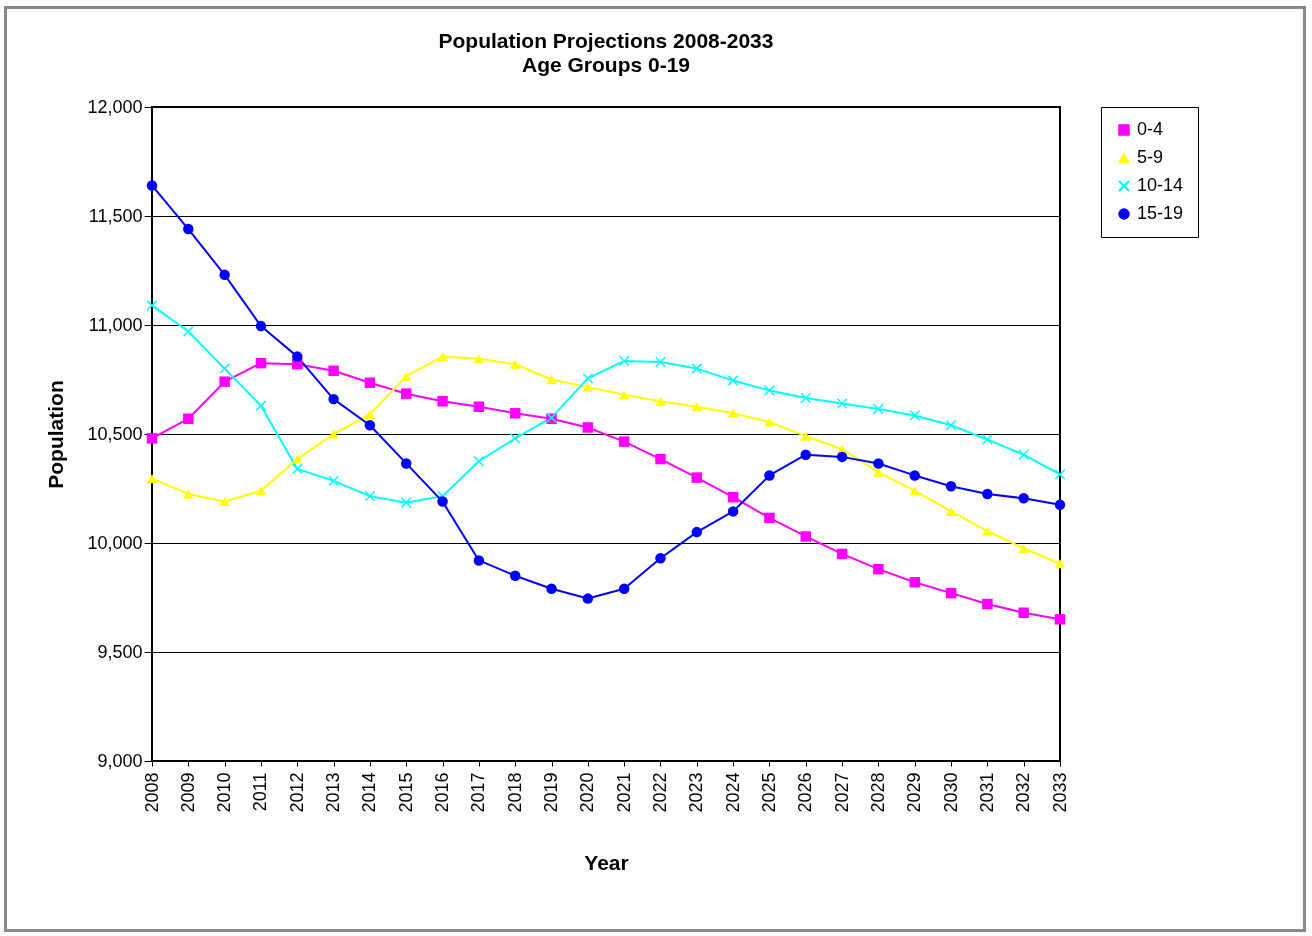 Image resolution: width=1312 pixels, height=936 pixels. What do you see at coordinates (606, 64) in the screenshot?
I see `chart-subtitle: Age Groups 0-19` at bounding box center [606, 64].